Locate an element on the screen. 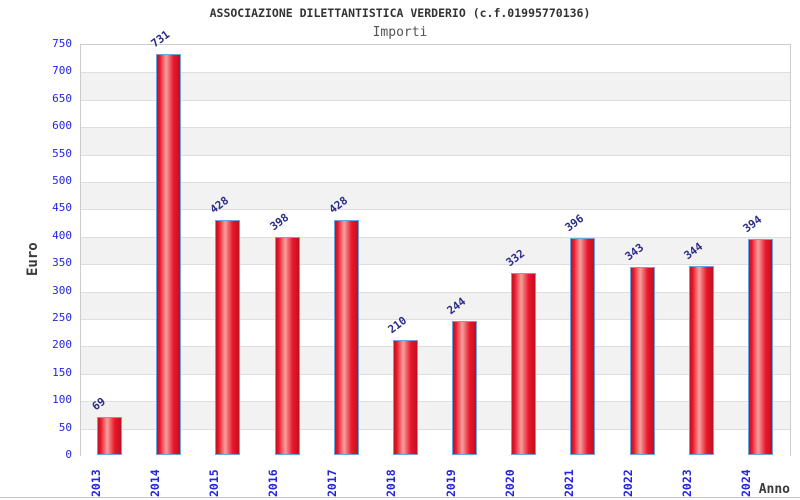 The image size is (800, 500). x-tick-label: 2015 is located at coordinates (213, 483).